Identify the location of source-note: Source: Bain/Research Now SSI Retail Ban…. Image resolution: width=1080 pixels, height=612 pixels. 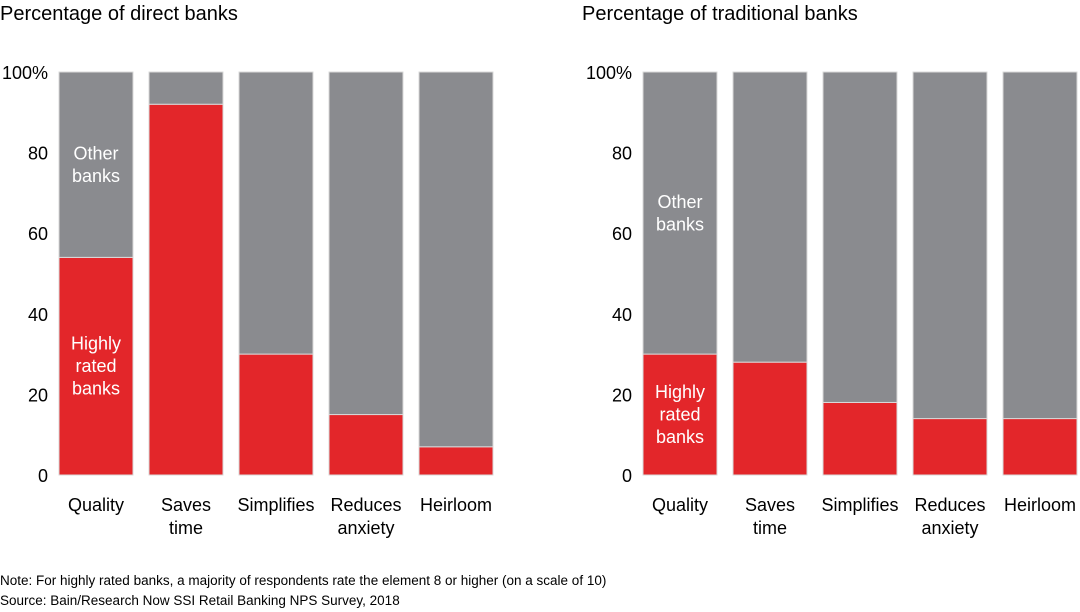
(200, 600).